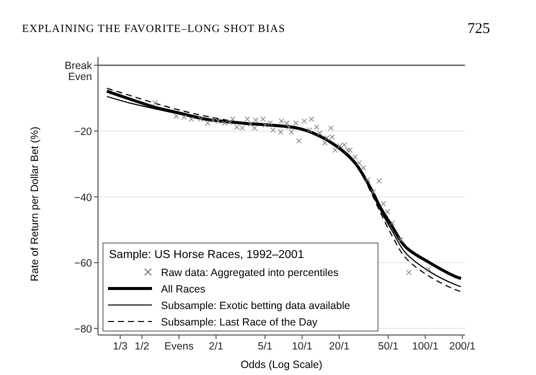  Describe the element at coordinates (388, 346) in the screenshot. I see `x-tick-label: 50/1` at that location.